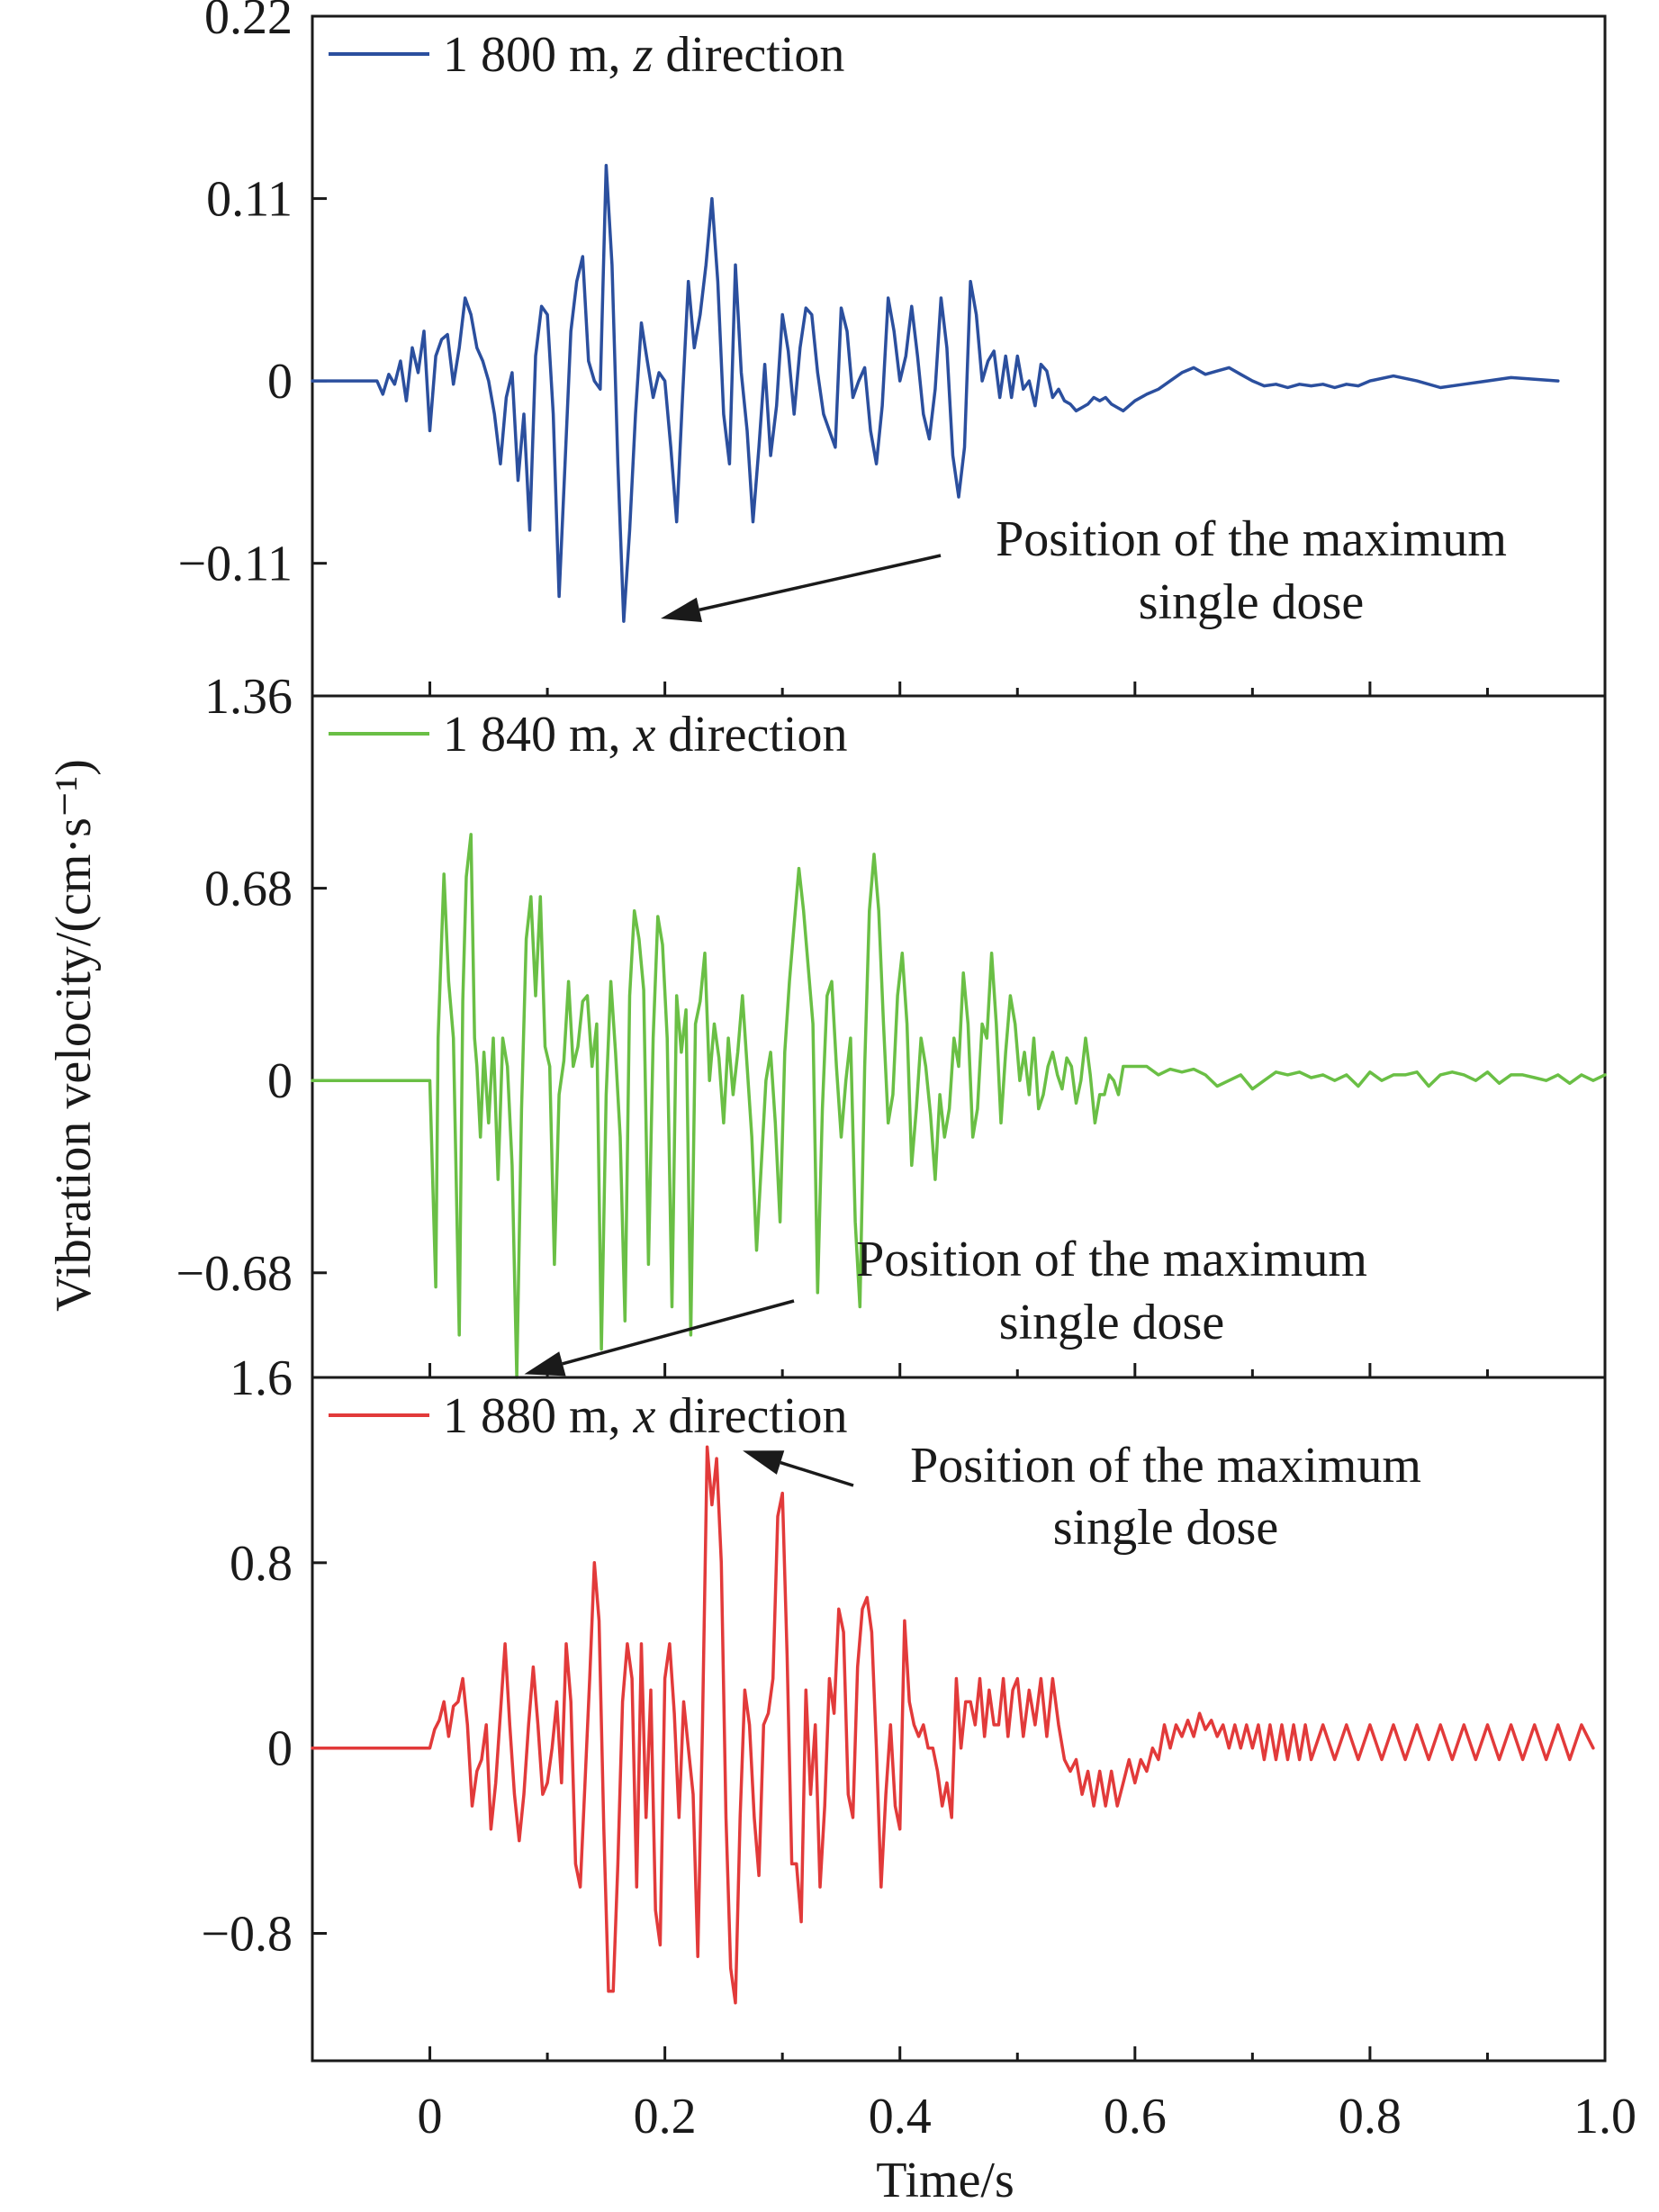  I want to click on annotation-text-line1-3: Position of the maximum, so click(1165, 1466).